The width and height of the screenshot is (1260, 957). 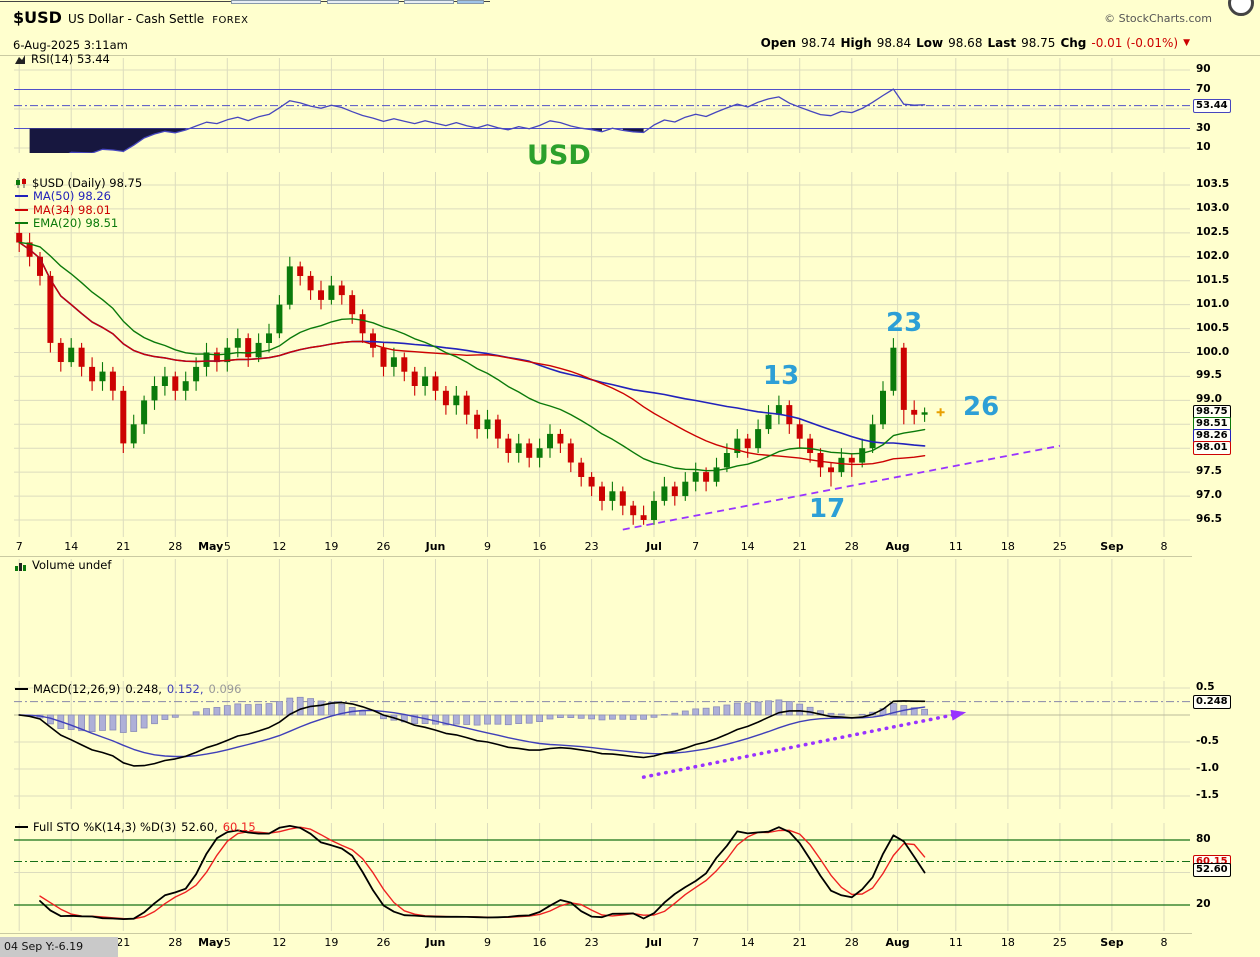 What do you see at coordinates (20, 566) in the screenshot?
I see `volume-bars-icon` at bounding box center [20, 566].